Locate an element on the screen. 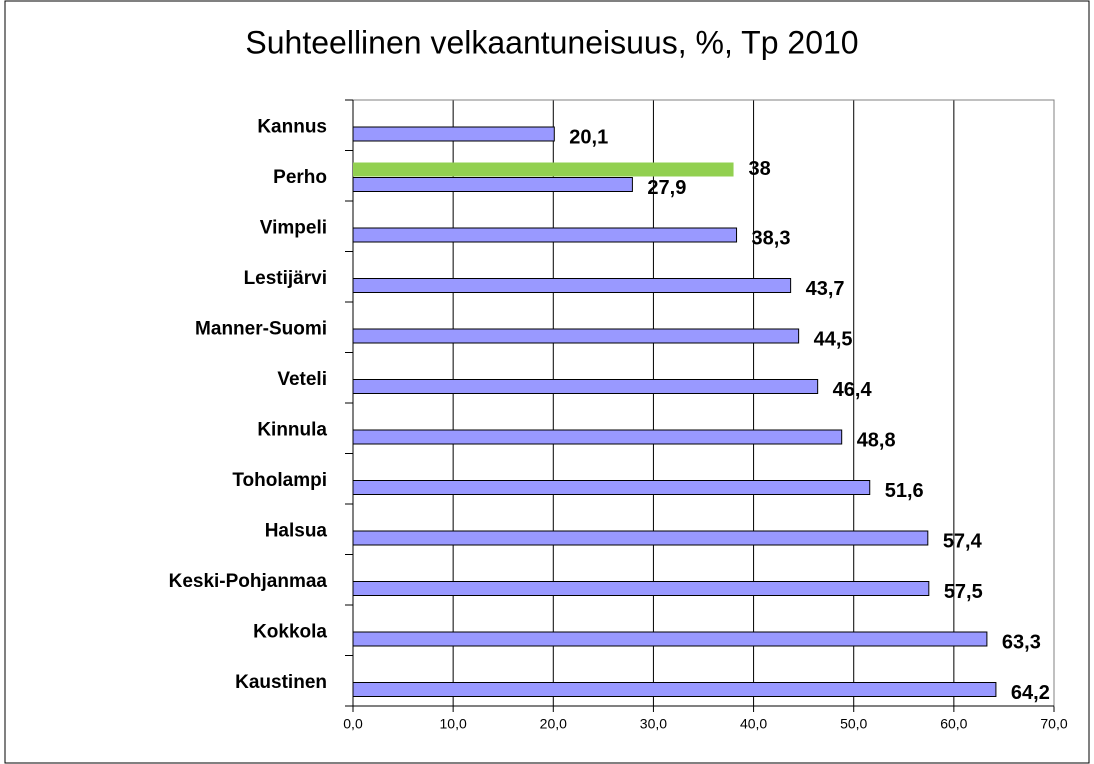  y-tick-label: Manner-Suomi is located at coordinates (261, 328).